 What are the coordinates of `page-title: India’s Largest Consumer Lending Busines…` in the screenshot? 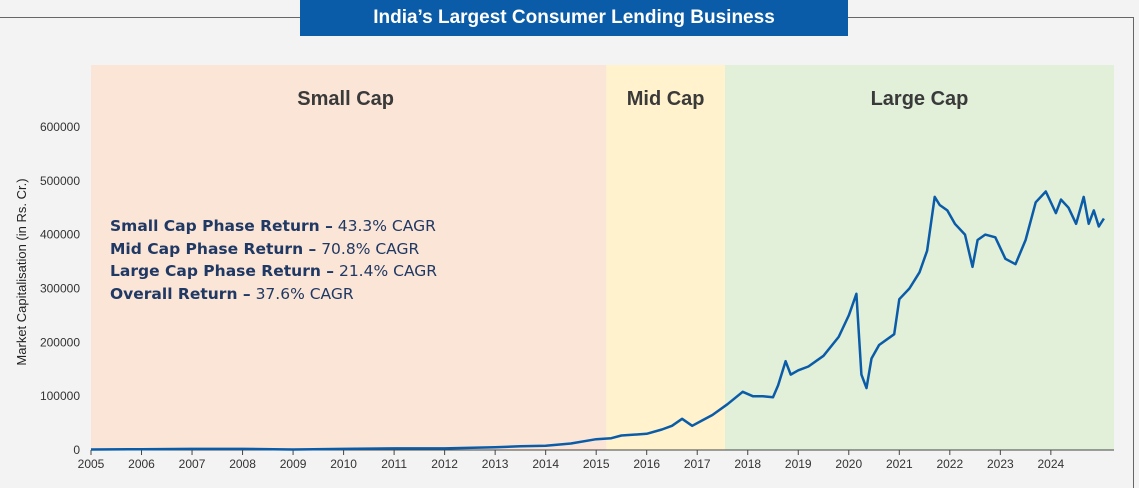 It's located at (574, 18).